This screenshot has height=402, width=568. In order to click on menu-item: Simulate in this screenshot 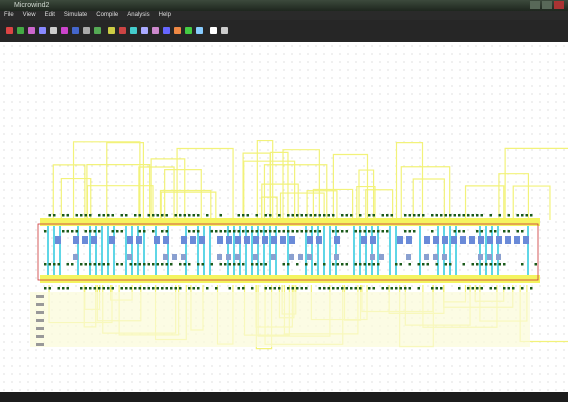, I will do `click(75, 15)`.